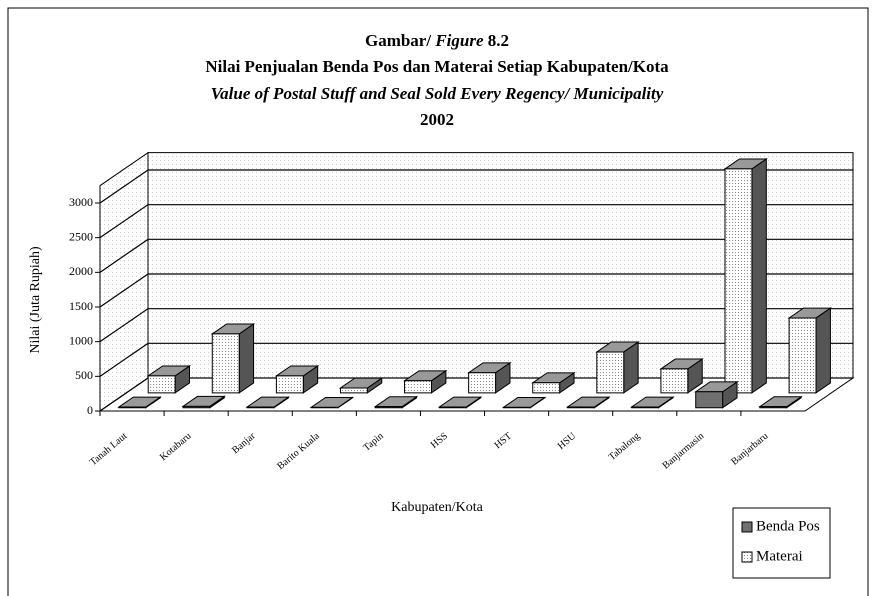 Image resolution: width=874 pixels, height=596 pixels. What do you see at coordinates (176, 447) in the screenshot?
I see `x-tick-label: Kotabaru` at bounding box center [176, 447].